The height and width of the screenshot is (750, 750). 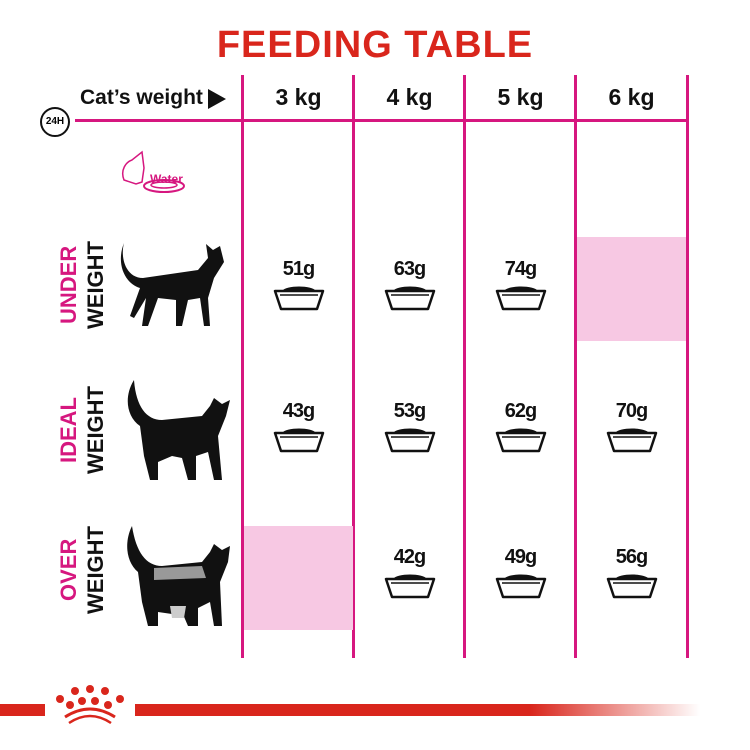 I want to click on cats-weight-label: Cat’s weight, so click(x=141, y=97).